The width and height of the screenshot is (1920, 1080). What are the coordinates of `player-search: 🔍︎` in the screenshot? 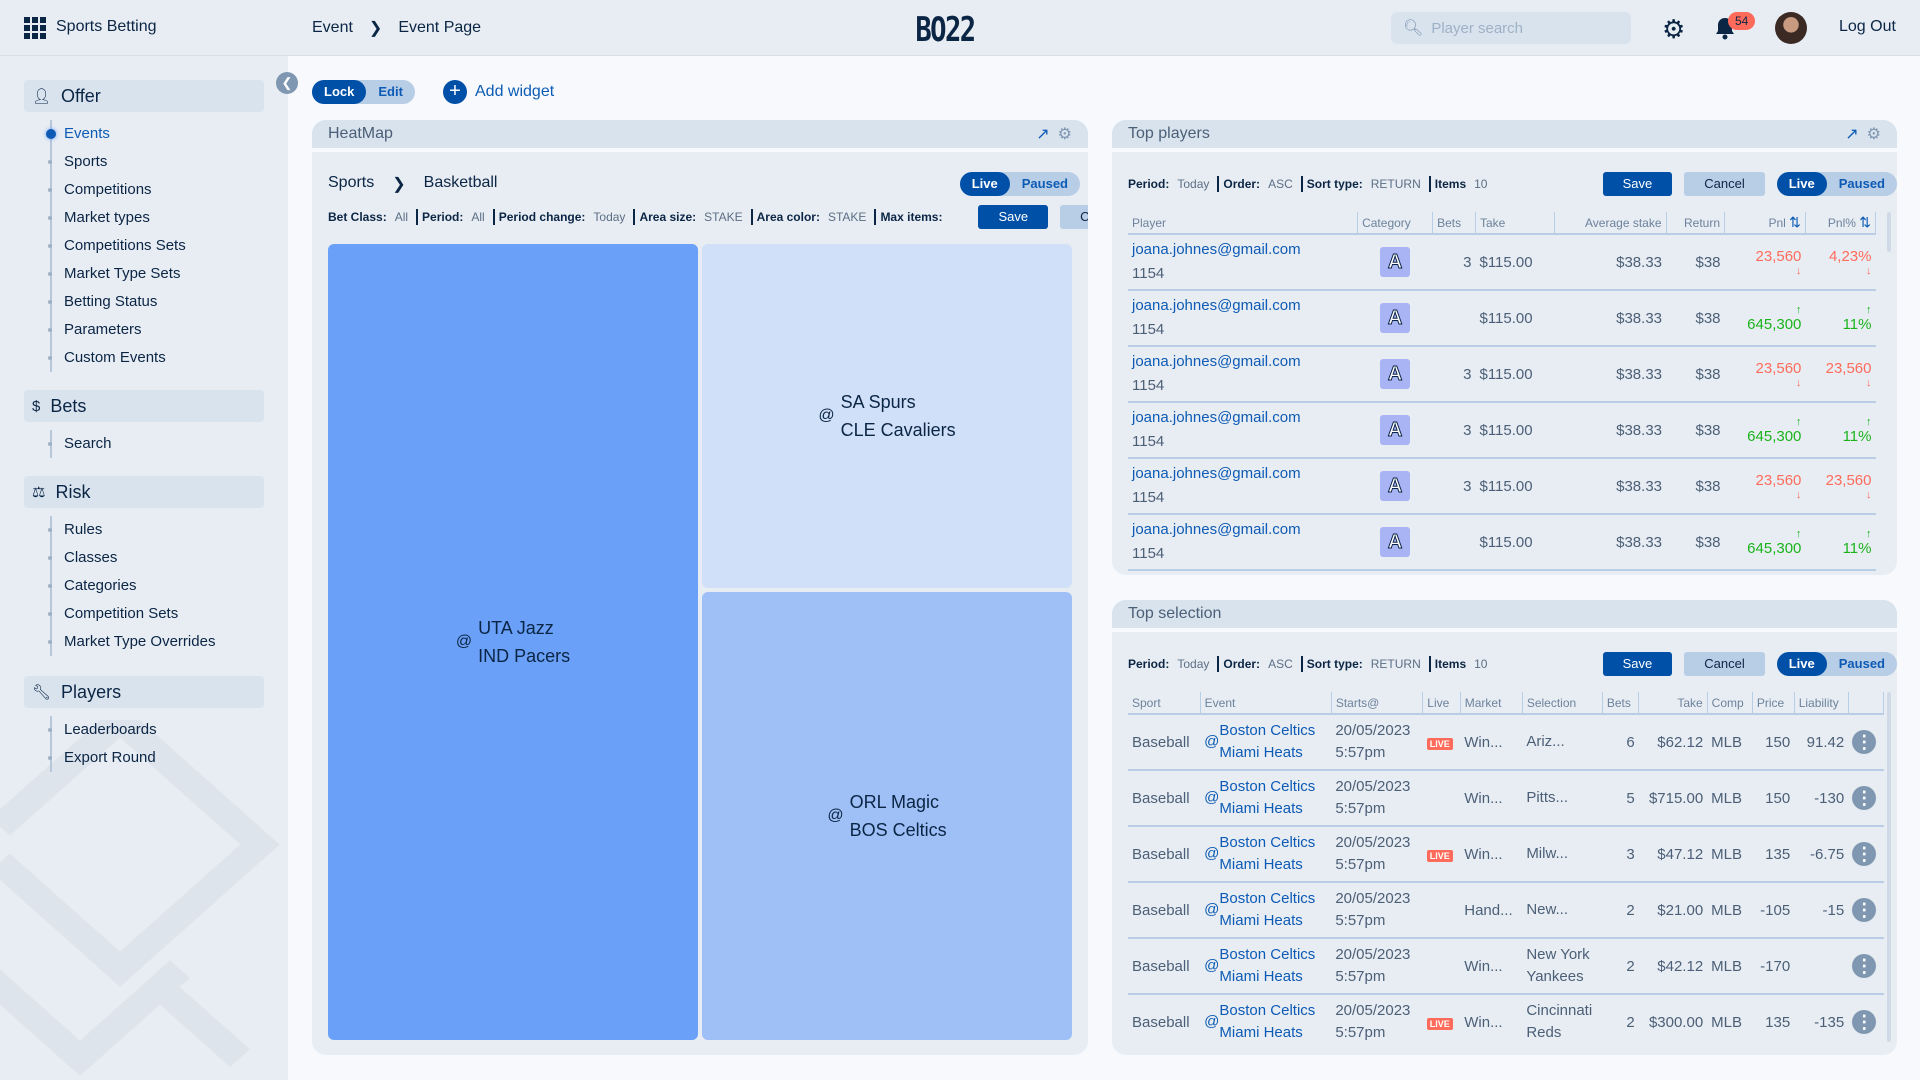 It's located at (1511, 28).